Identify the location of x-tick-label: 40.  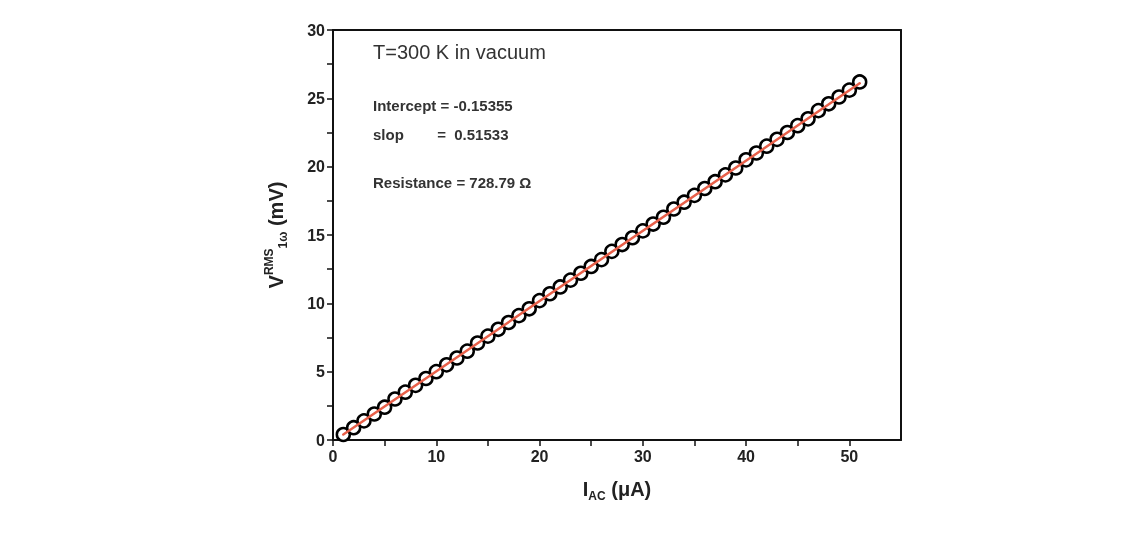
(746, 456).